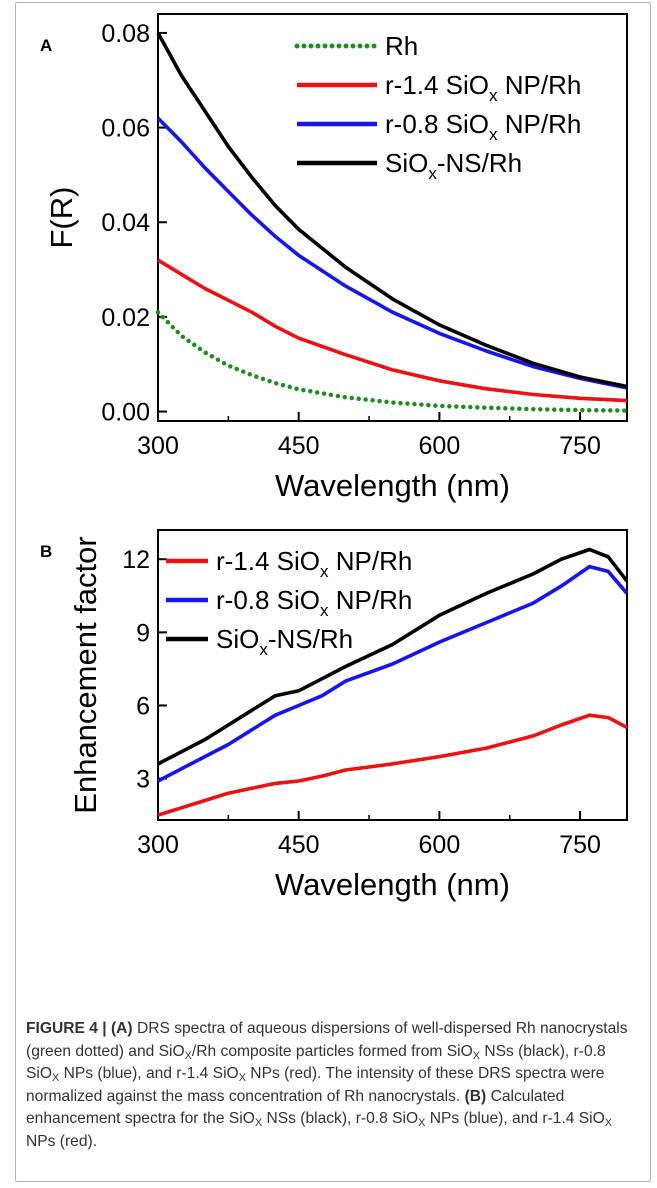  What do you see at coordinates (475, 1096) in the screenshot?
I see `caption-panel-b-label: (B)` at bounding box center [475, 1096].